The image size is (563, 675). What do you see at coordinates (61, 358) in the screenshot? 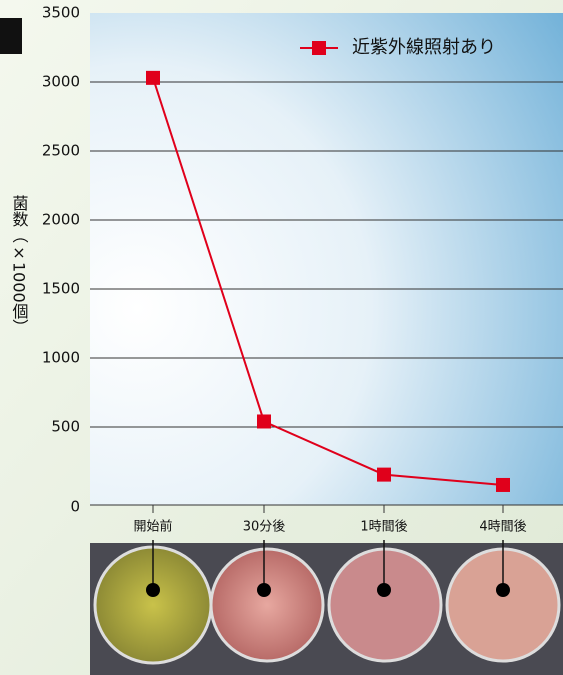
I see `y-tick-label: 1000` at bounding box center [61, 358].